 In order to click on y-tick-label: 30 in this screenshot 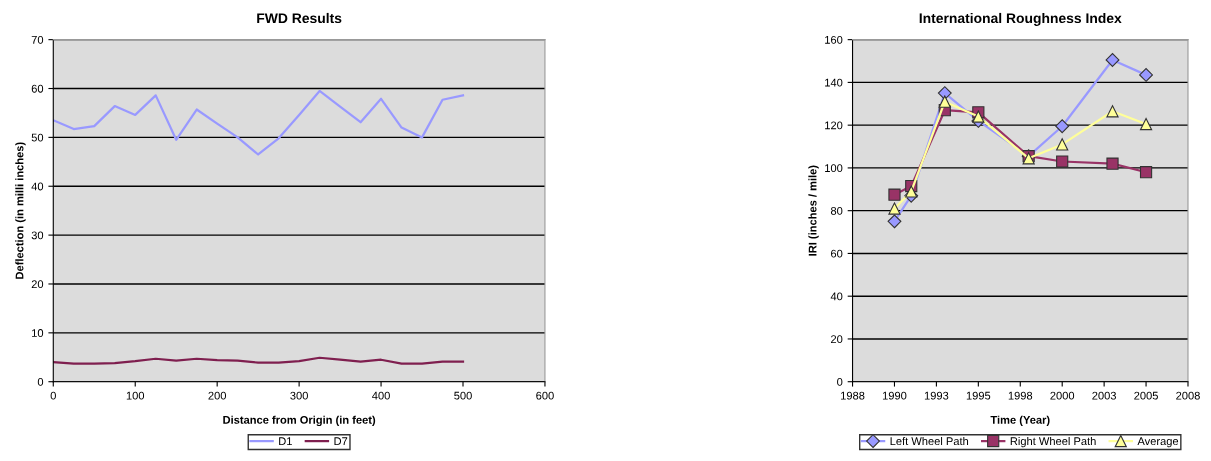, I will do `click(37, 235)`.